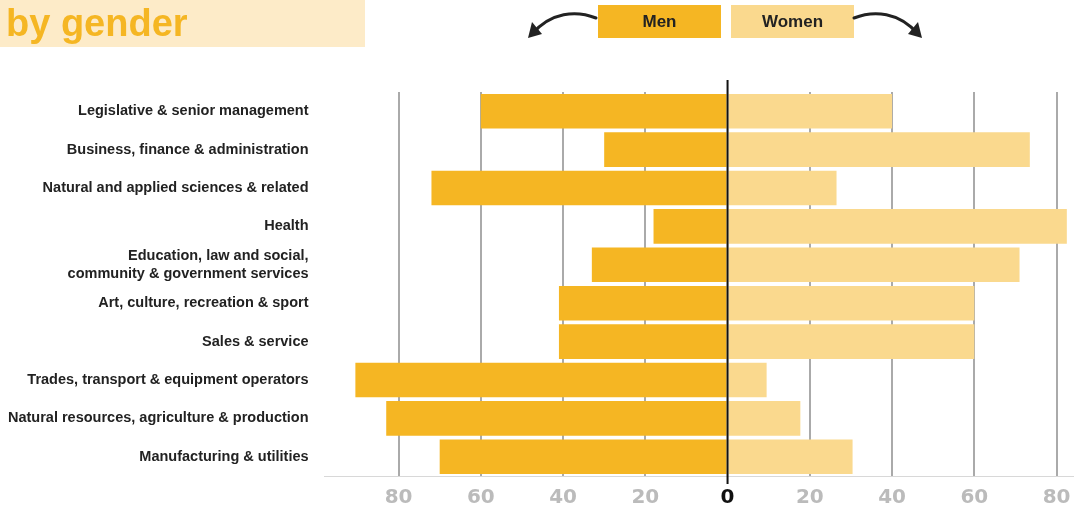 This screenshot has width=1081, height=522. What do you see at coordinates (182, 23) in the screenshot?
I see `chart-title: by gender` at bounding box center [182, 23].